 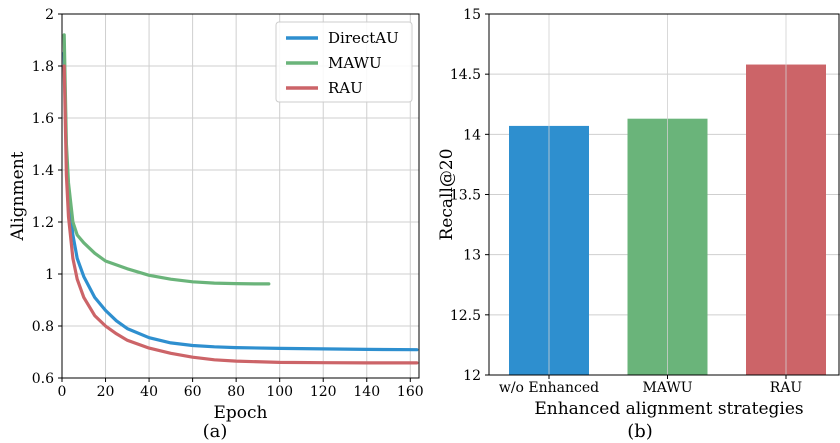 What do you see at coordinates (43, 119) in the screenshot?
I see `chart-a-y-tick-label: 1.6` at bounding box center [43, 119].